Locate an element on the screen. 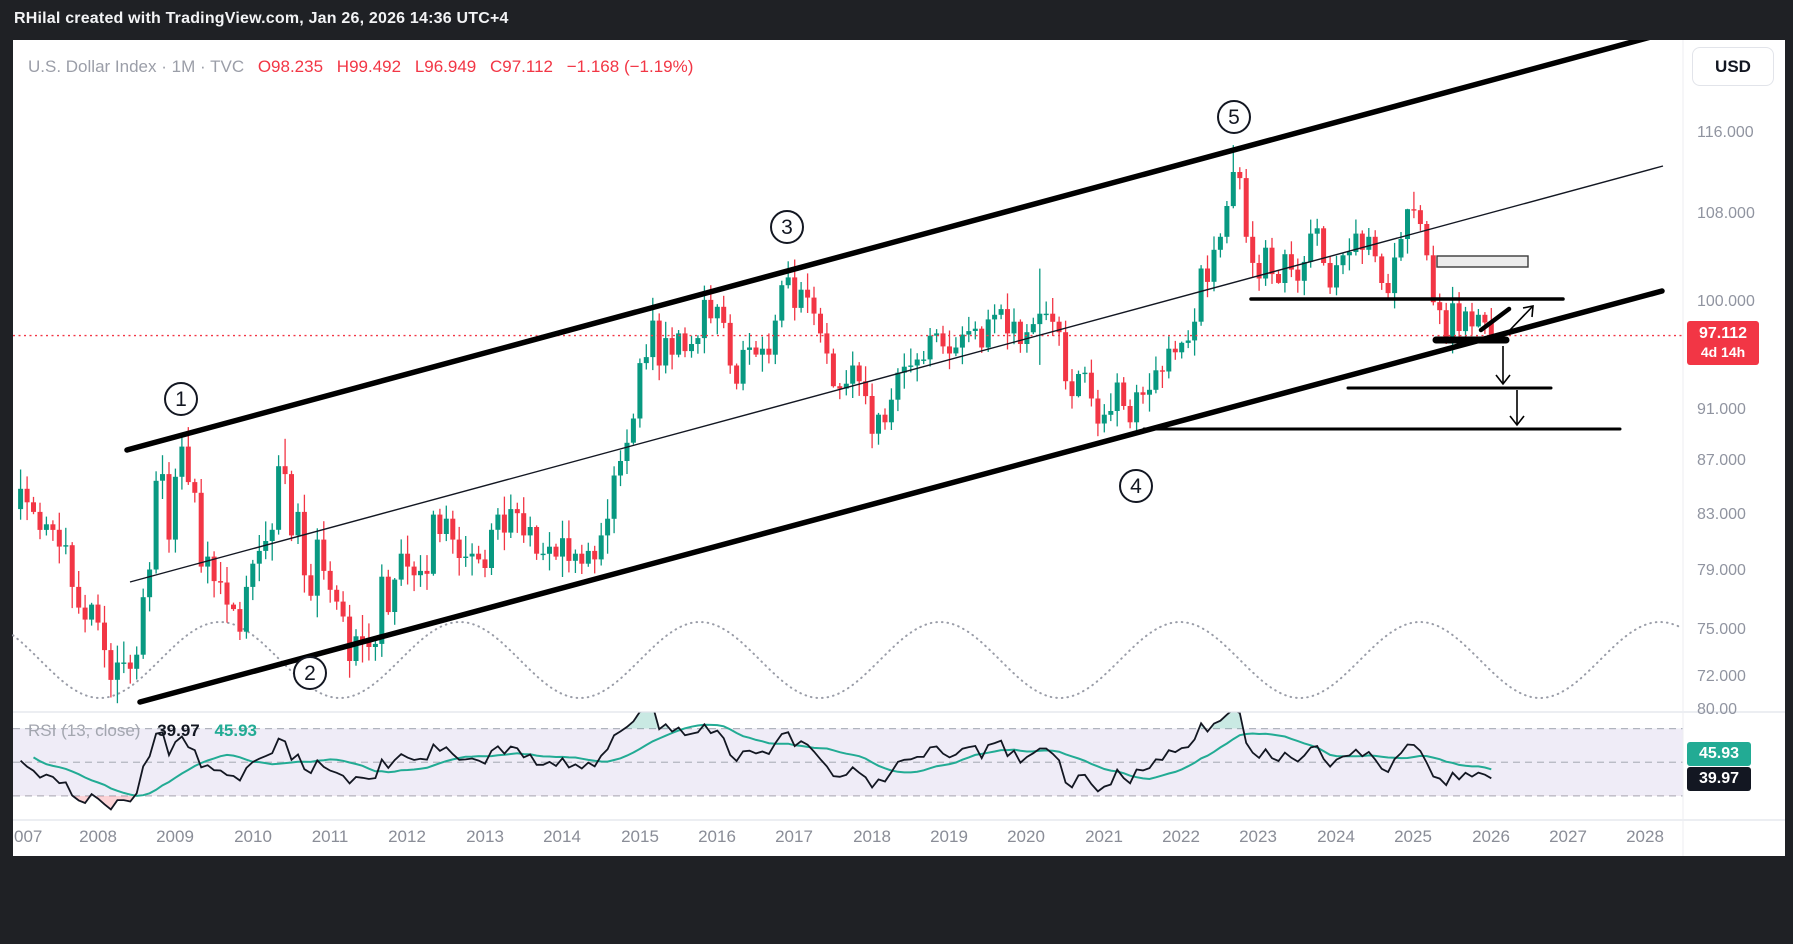  wave-label-5: 5 is located at coordinates (1234, 117).